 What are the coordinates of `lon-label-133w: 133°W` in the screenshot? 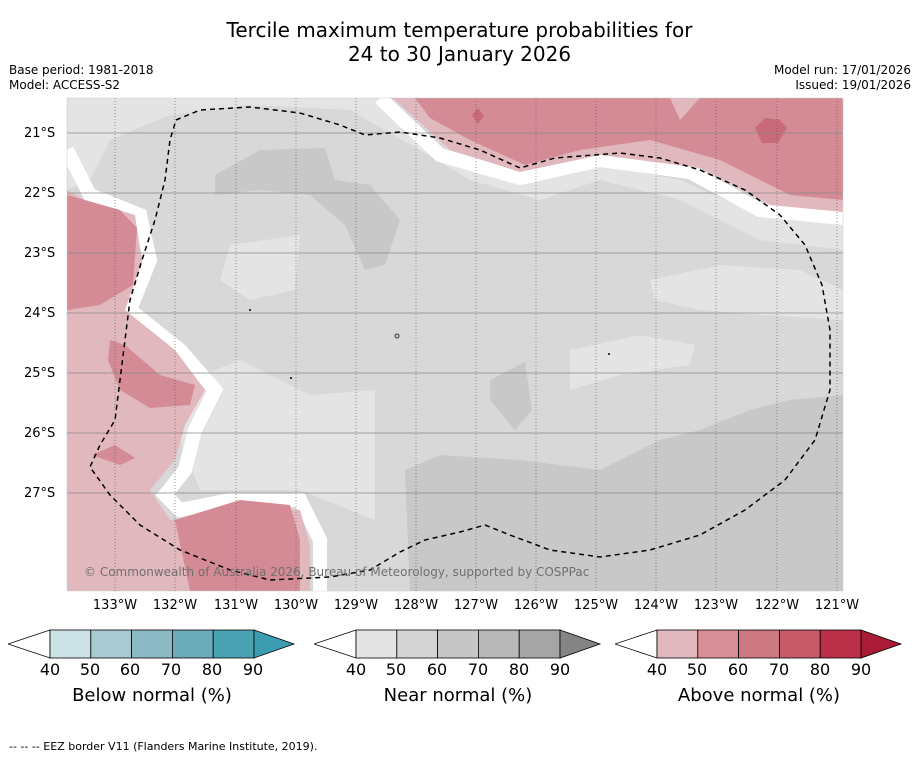 It's located at (115, 605).